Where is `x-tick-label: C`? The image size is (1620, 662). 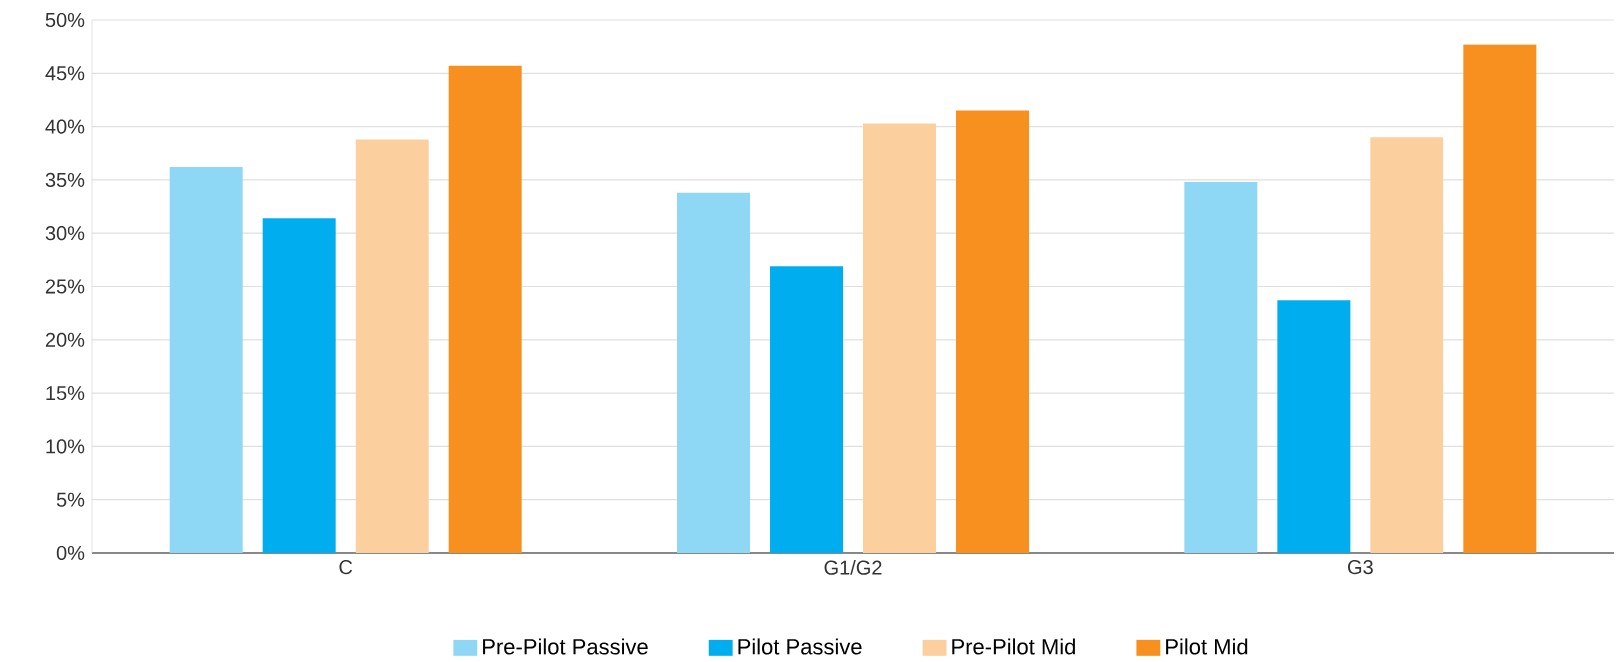 x-tick-label: C is located at coordinates (346, 567).